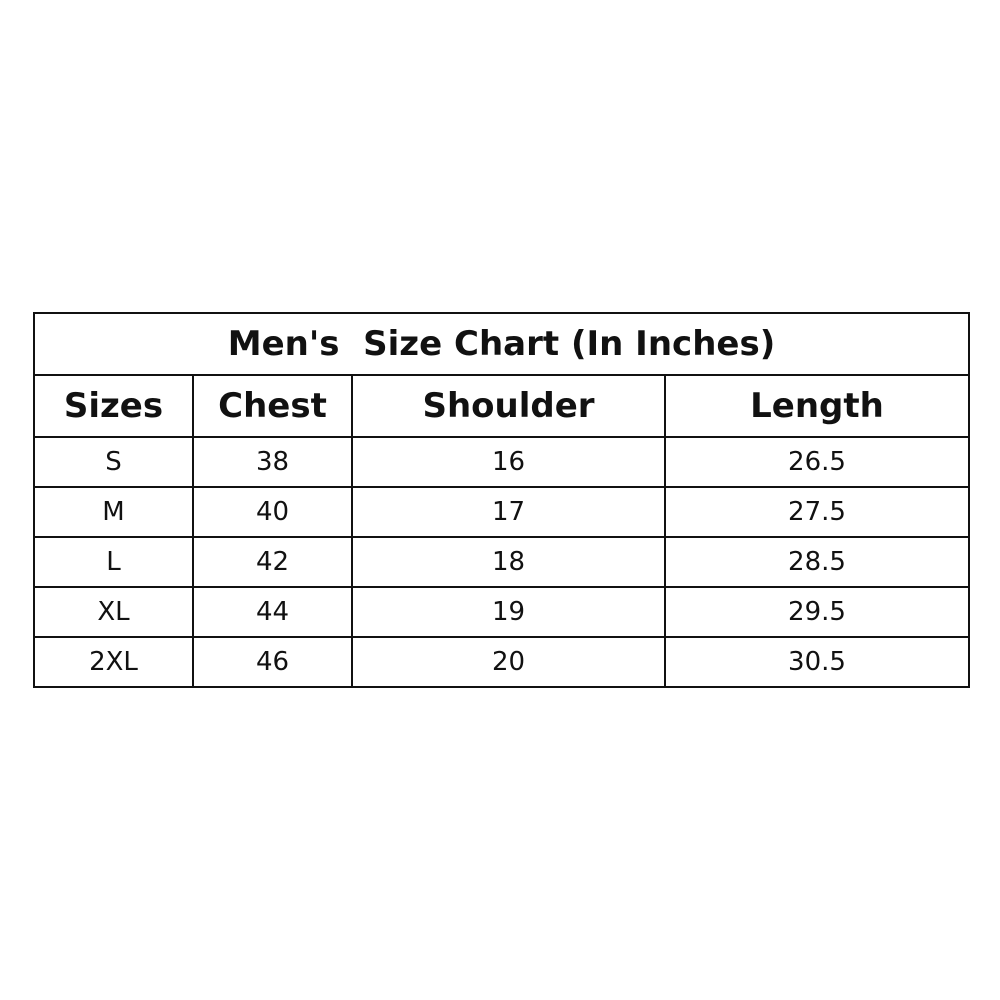 This screenshot has height=1000, width=1000. I want to click on table-cell: 28.5, so click(817, 562).